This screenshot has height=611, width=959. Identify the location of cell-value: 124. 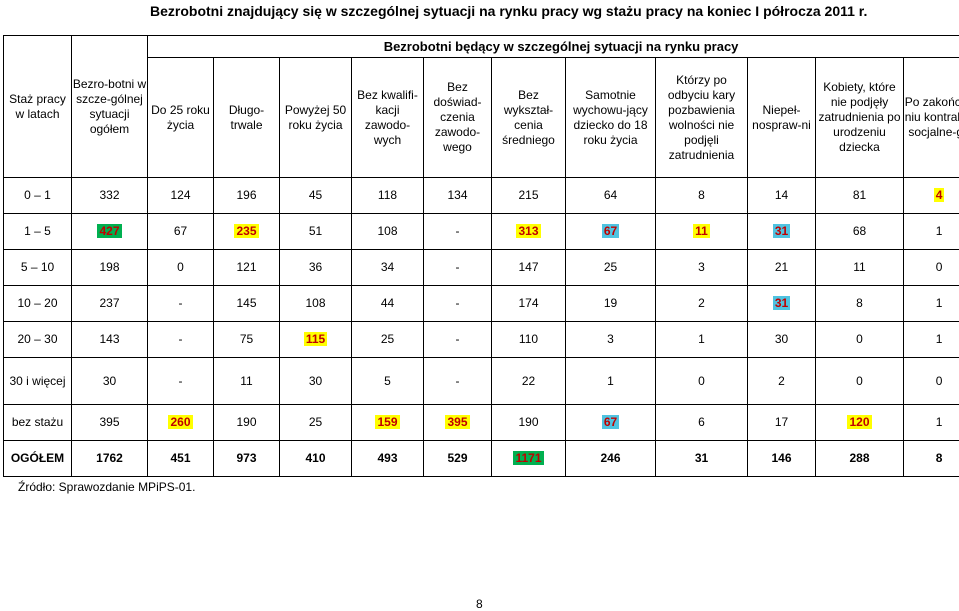
(180, 195).